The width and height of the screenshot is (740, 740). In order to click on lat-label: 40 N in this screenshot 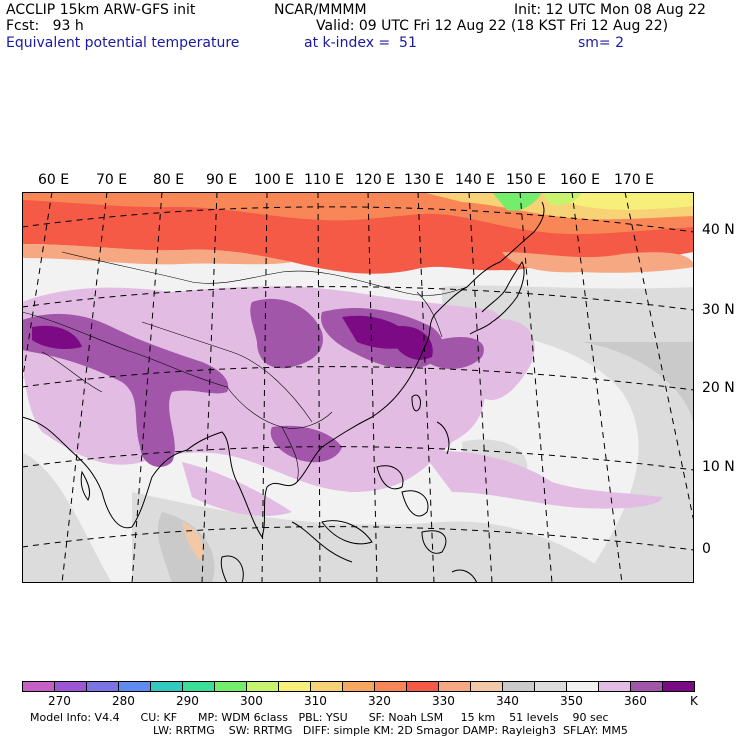, I will do `click(718, 230)`.